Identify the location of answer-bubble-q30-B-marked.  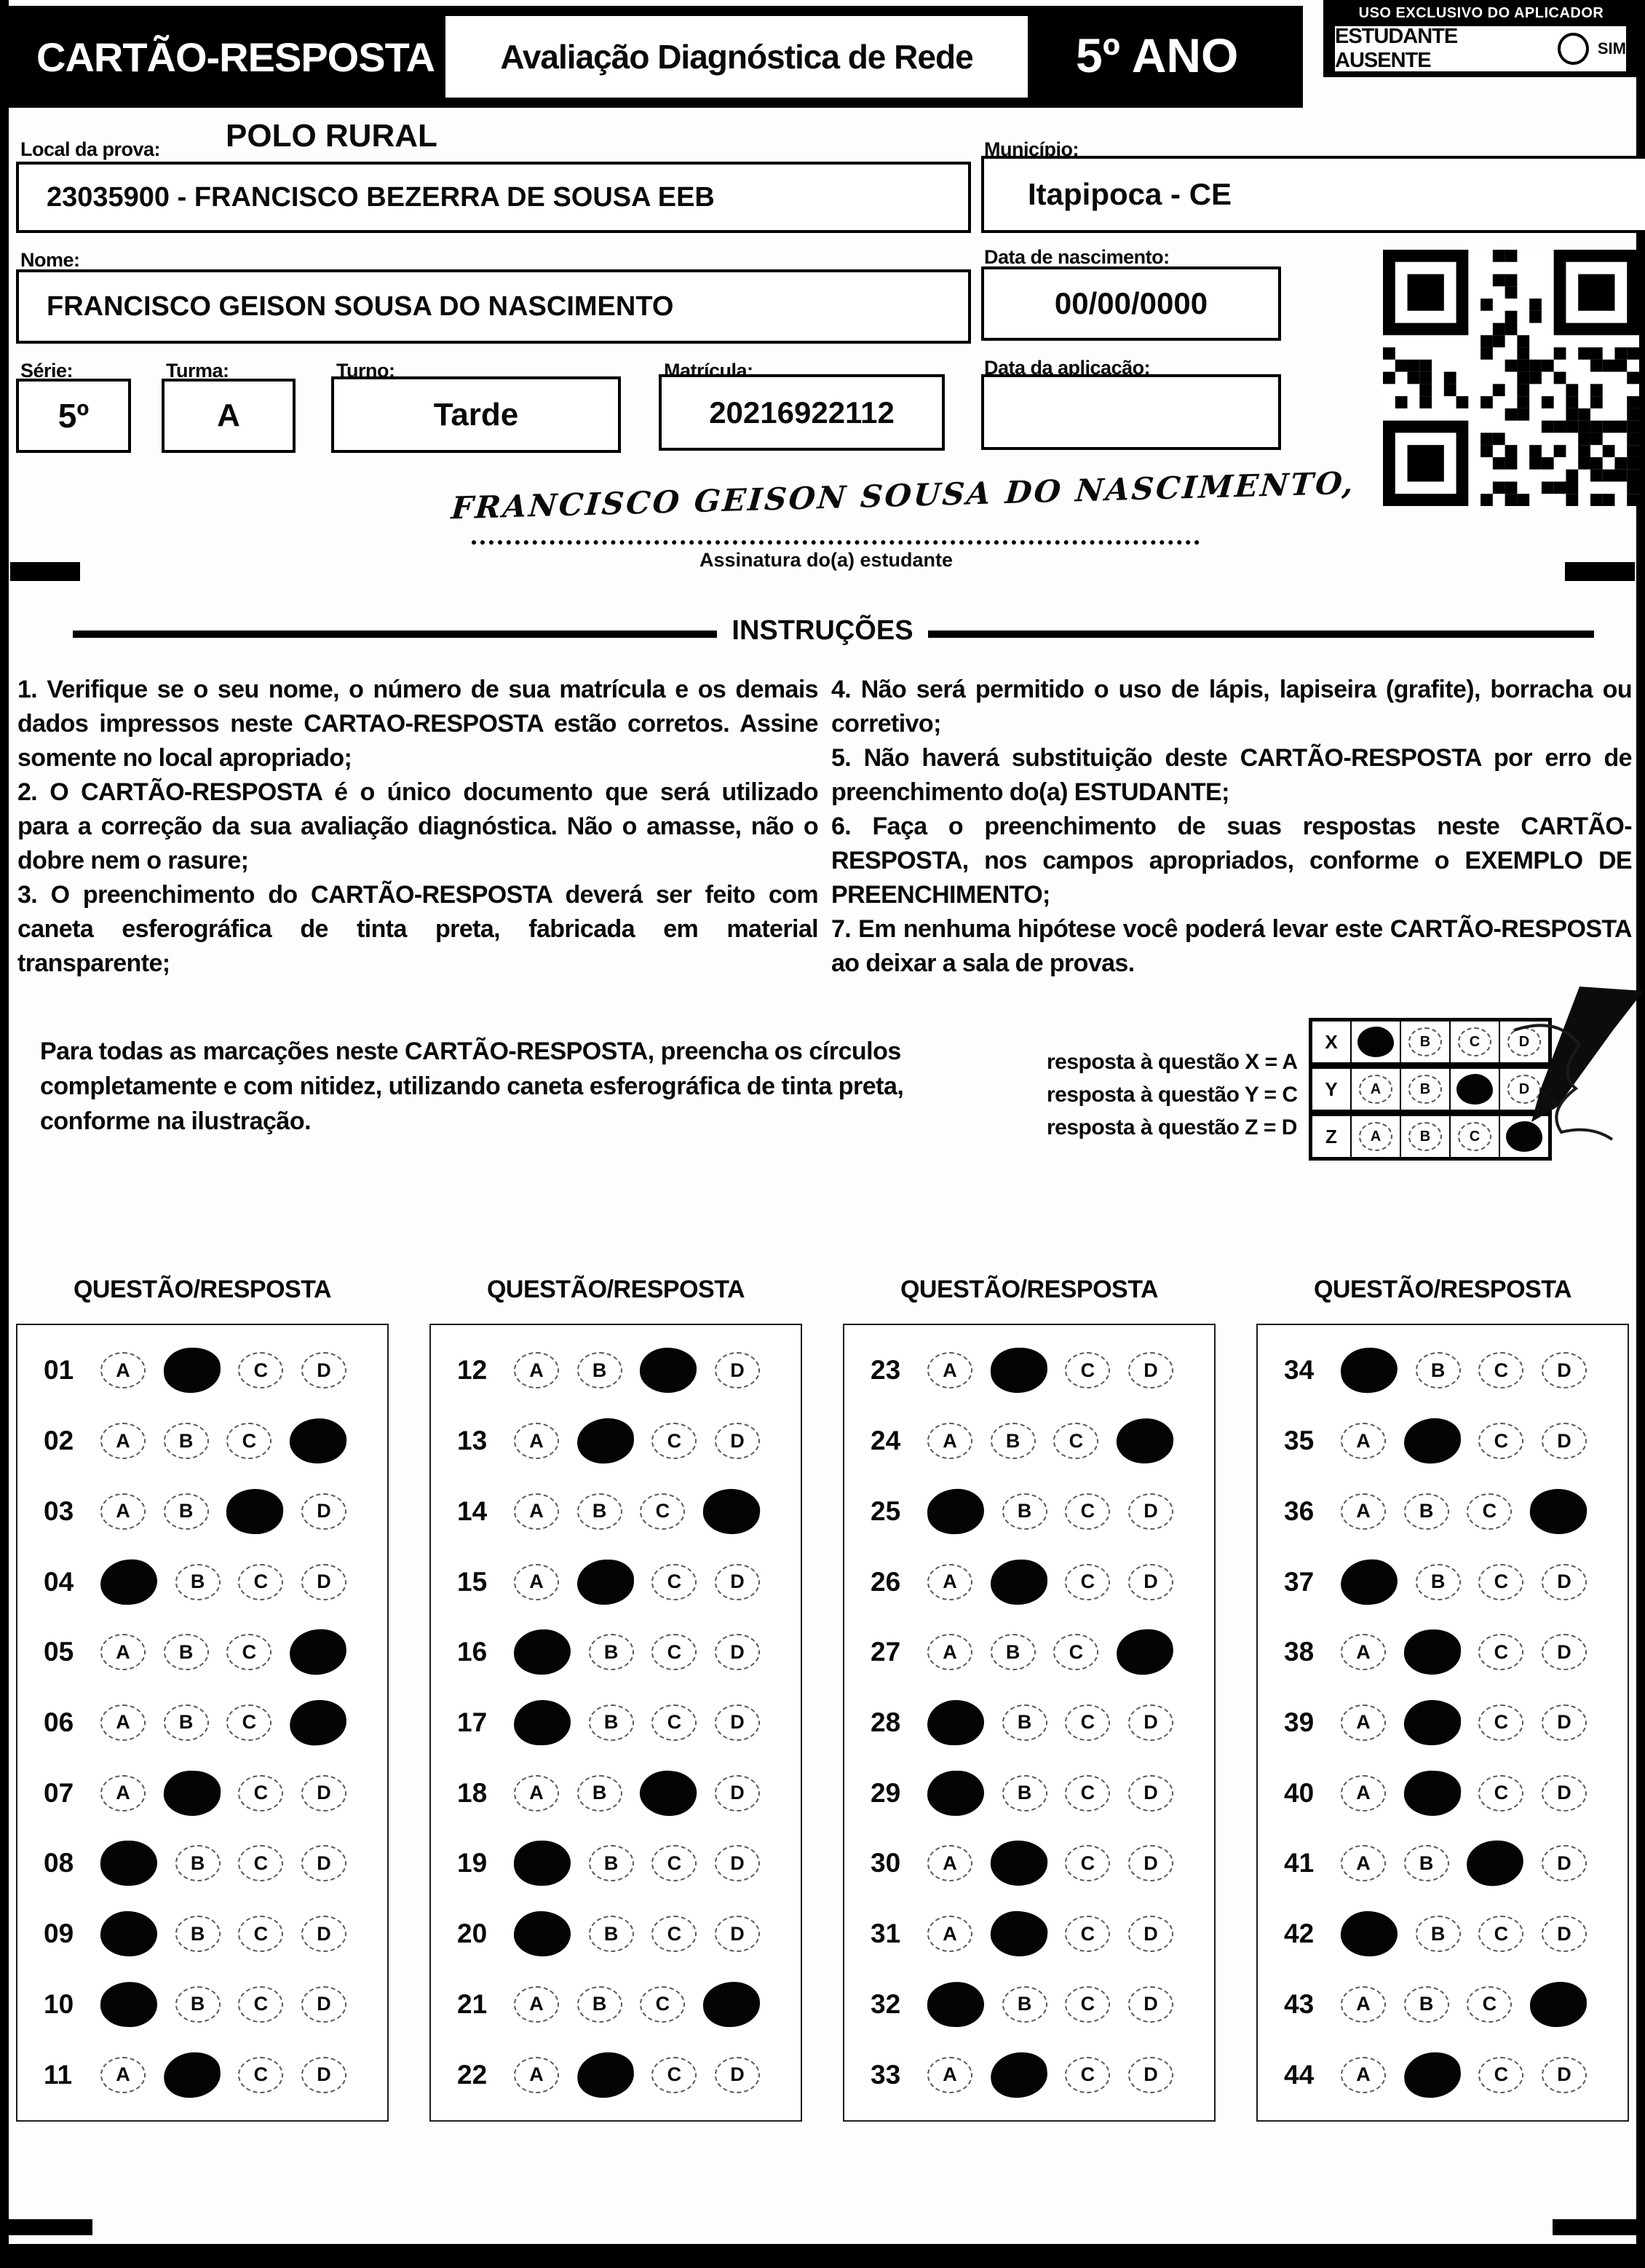
(1018, 1864).